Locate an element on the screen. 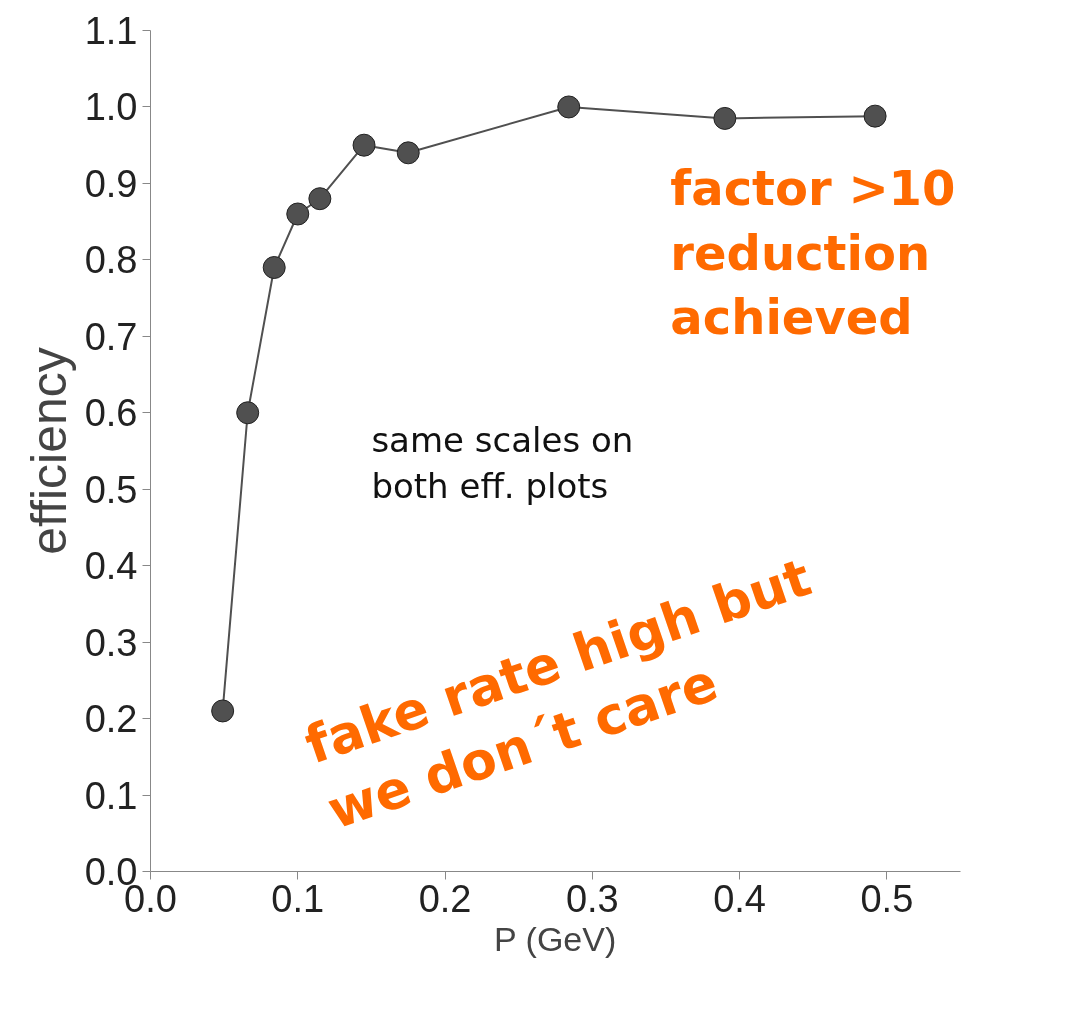  y-tick-label: 0.8 is located at coordinates (111, 260).